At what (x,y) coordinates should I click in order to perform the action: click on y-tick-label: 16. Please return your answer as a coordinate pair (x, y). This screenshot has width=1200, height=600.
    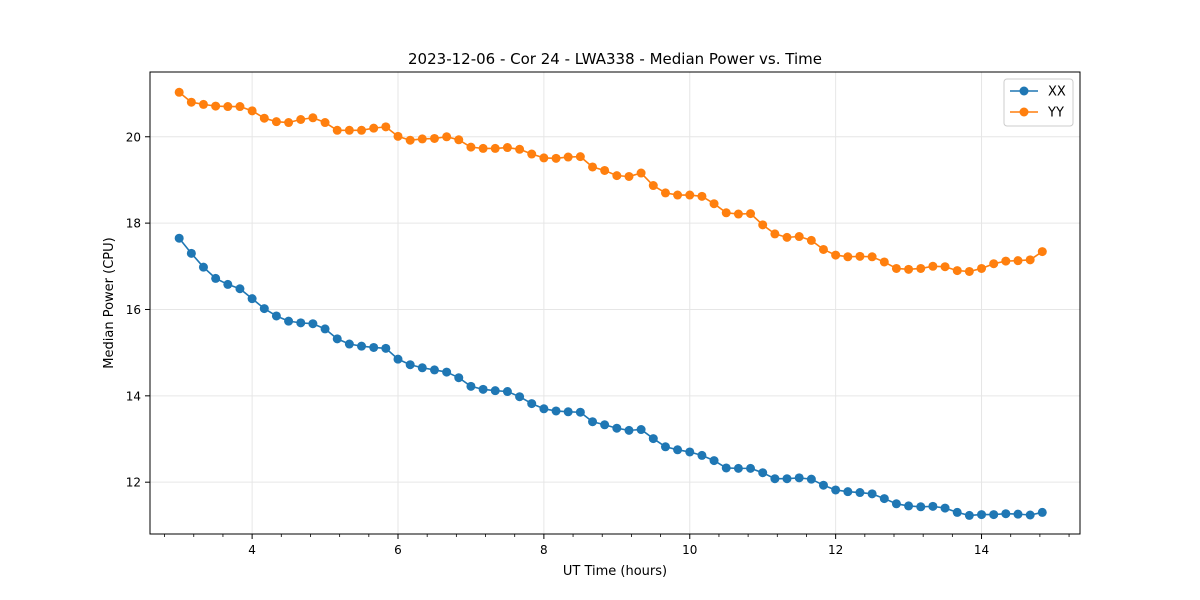
    Looking at the image, I should click on (133, 310).